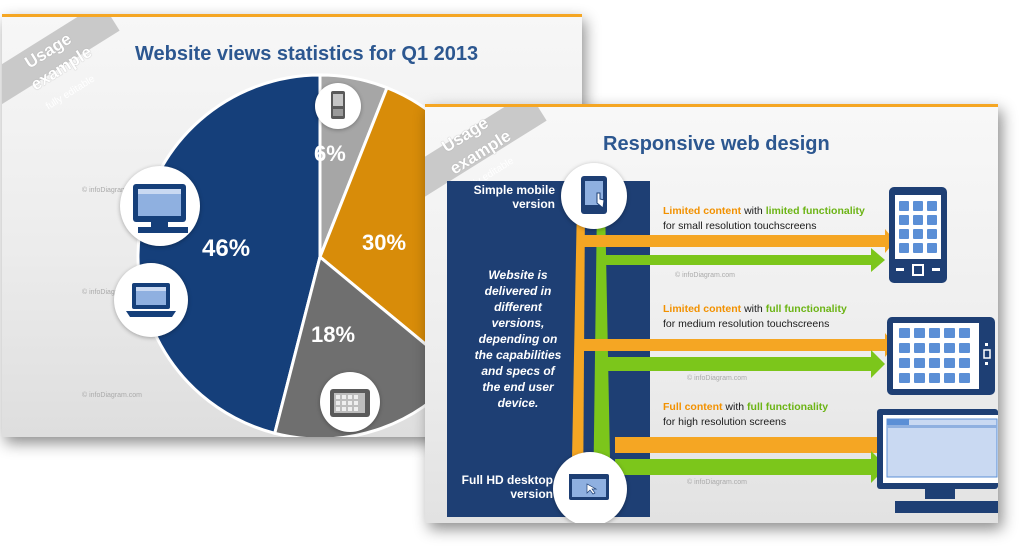 The width and height of the screenshot is (1024, 553). Describe the element at coordinates (330, 153) in the screenshot. I see `pie-label-6: 6%` at that location.